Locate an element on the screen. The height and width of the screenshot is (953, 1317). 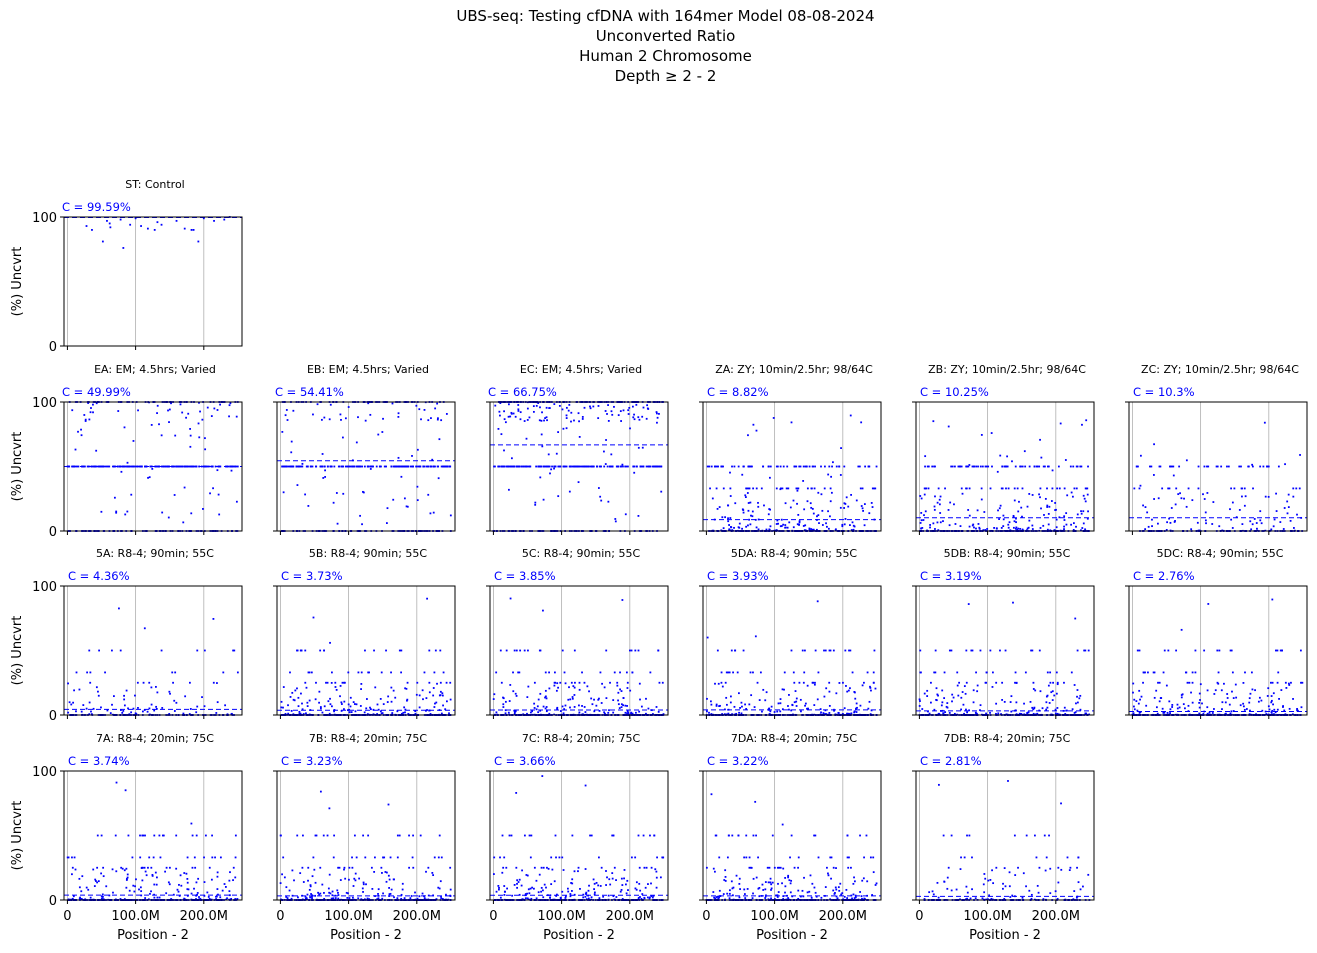
mean-annotation: C = 4.36% is located at coordinates (99, 576).